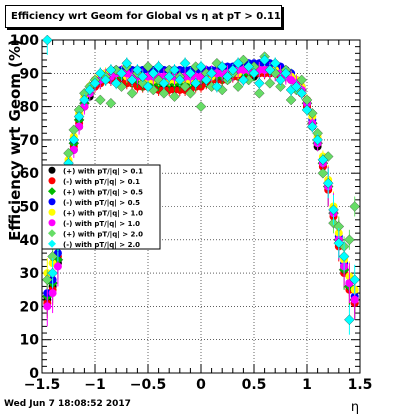  What do you see at coordinates (103, 234) in the screenshot?
I see `legend-label: (+) with pT/|q| > 2.0` at bounding box center [103, 234].